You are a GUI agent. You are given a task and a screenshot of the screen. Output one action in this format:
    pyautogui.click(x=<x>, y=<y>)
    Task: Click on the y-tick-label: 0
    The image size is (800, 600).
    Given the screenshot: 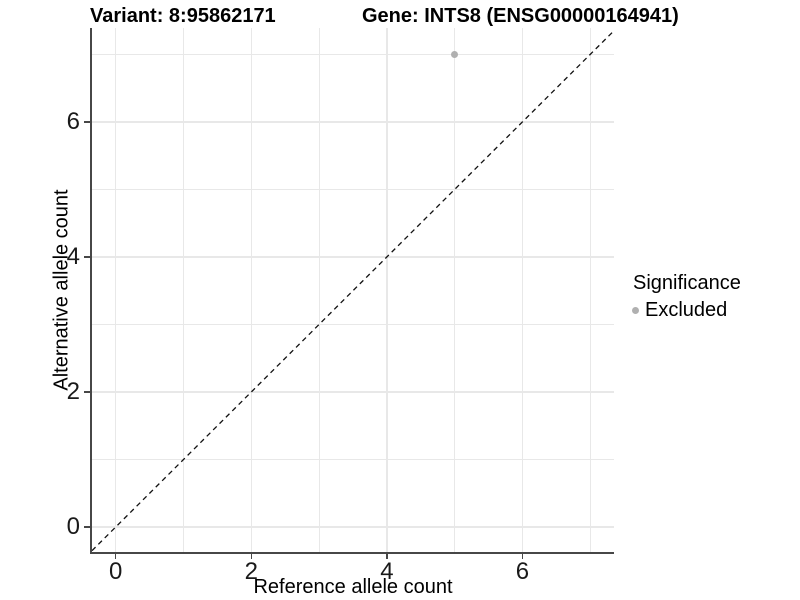 What is the action you would take?
    pyautogui.click(x=73, y=526)
    